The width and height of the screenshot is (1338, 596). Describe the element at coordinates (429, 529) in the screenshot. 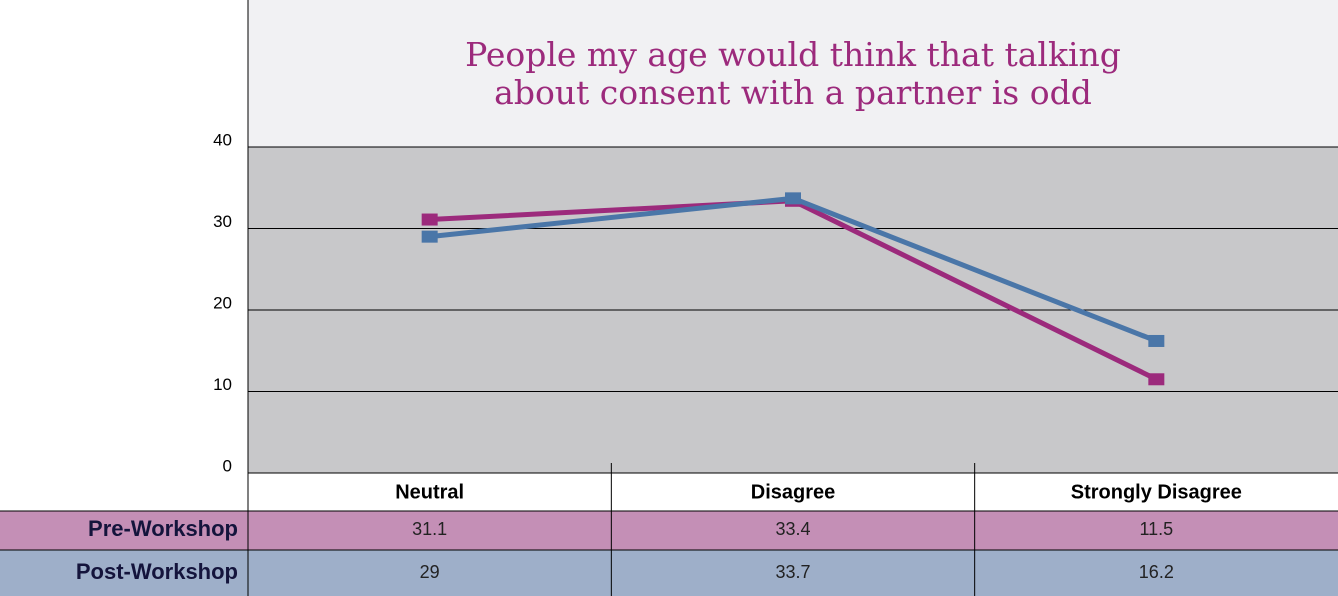

I see `table-value: 31.1` at that location.